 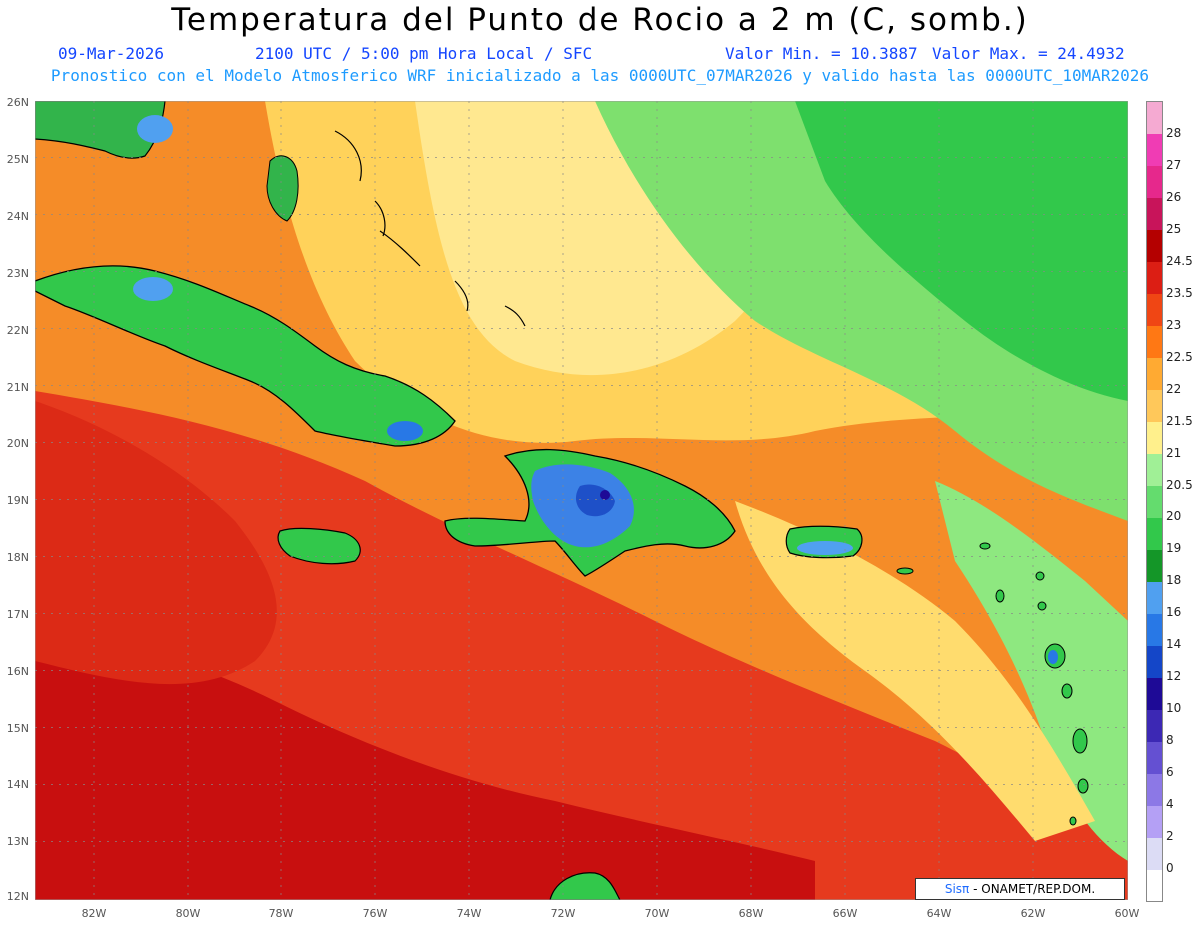 What do you see at coordinates (1179, 292) in the screenshot?
I see `colorbar-level-label: 23.5` at bounding box center [1179, 292].